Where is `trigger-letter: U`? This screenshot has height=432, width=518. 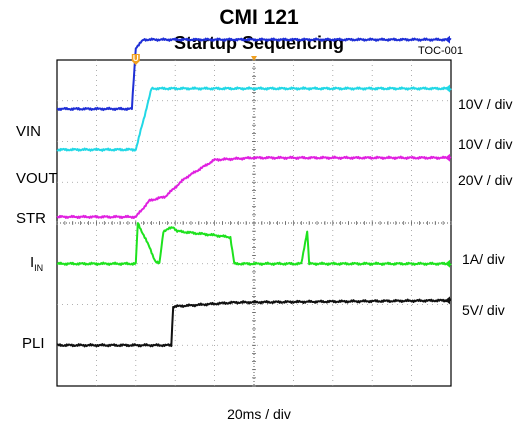
trigger-letter: U is located at coordinates (136, 58).